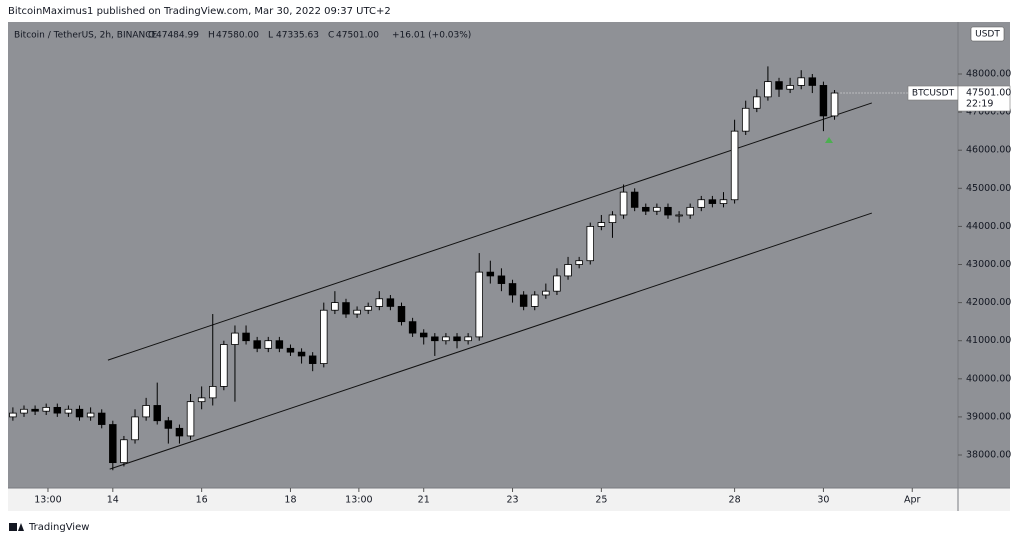  Describe the element at coordinates (988, 378) in the screenshot. I see `y-tick-label: 40000.00` at that location.